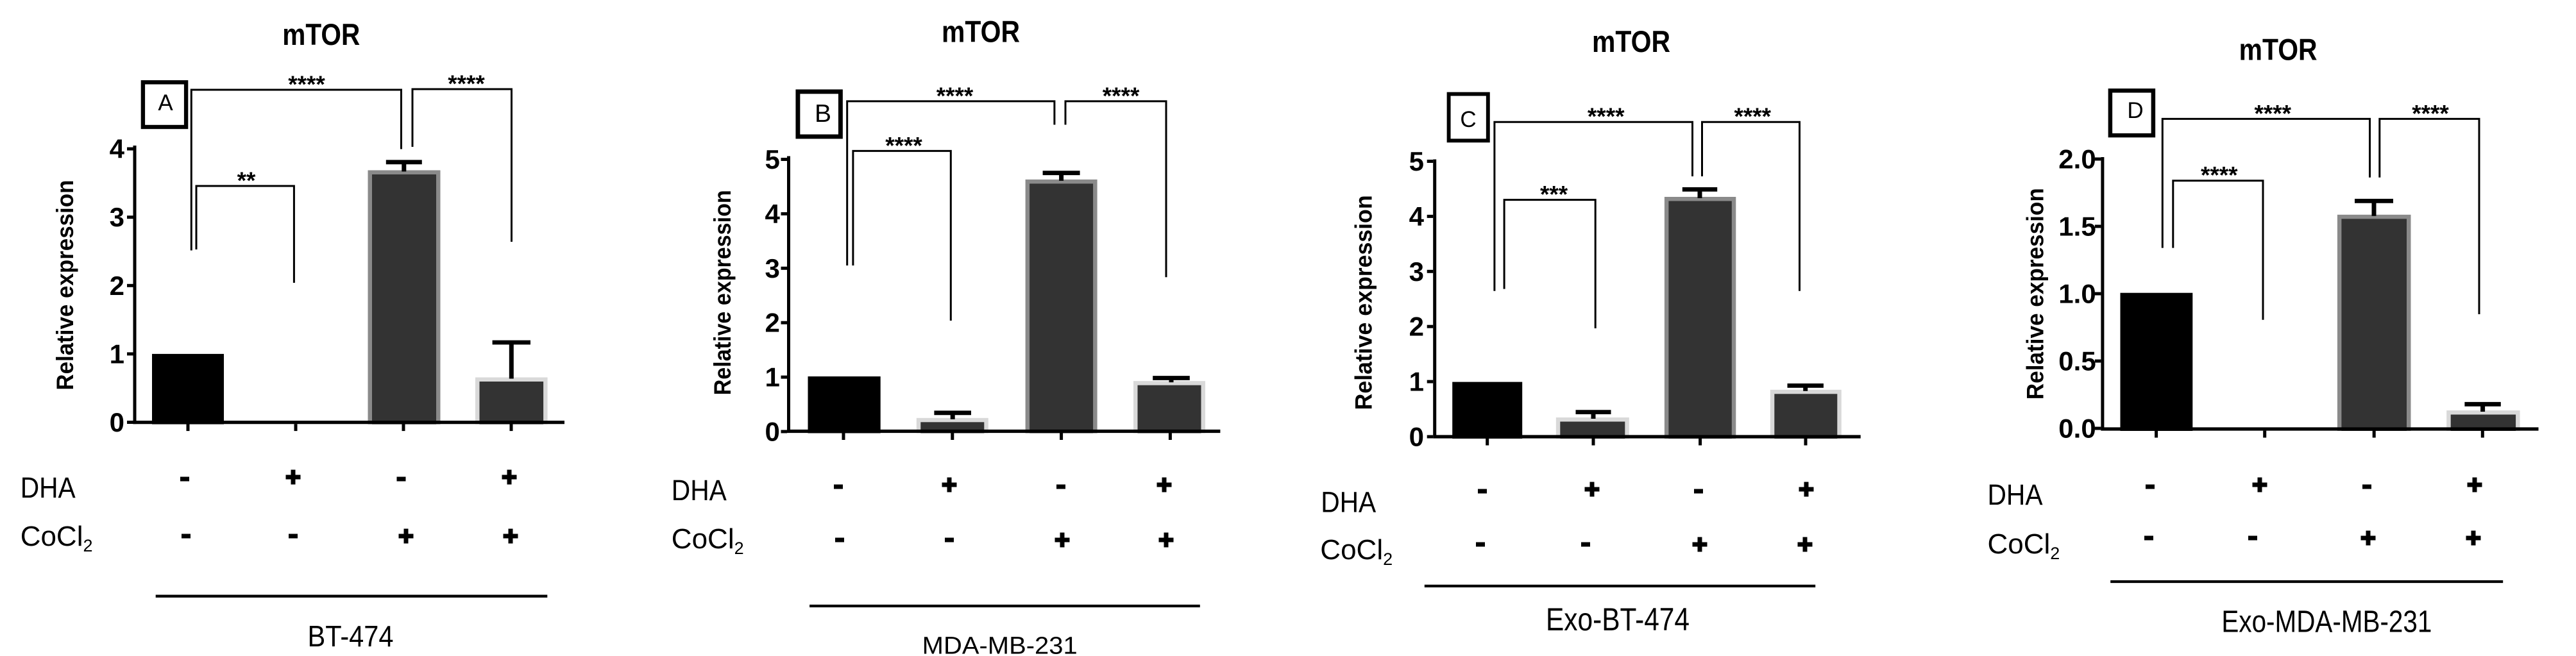 This screenshot has height=656, width=2576. Describe the element at coordinates (2077, 227) in the screenshot. I see `svg-text: 1.5` at that location.